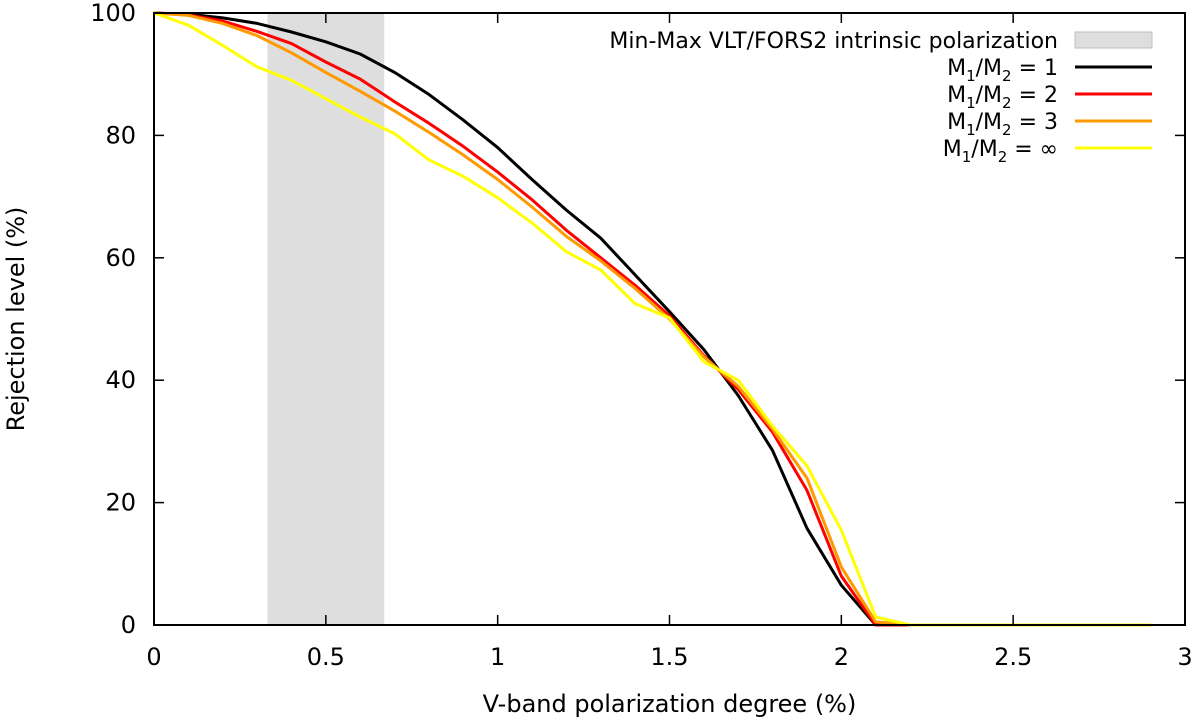 The height and width of the screenshot is (720, 1200). I want to click on y-tick-label: 60, so click(120, 258).